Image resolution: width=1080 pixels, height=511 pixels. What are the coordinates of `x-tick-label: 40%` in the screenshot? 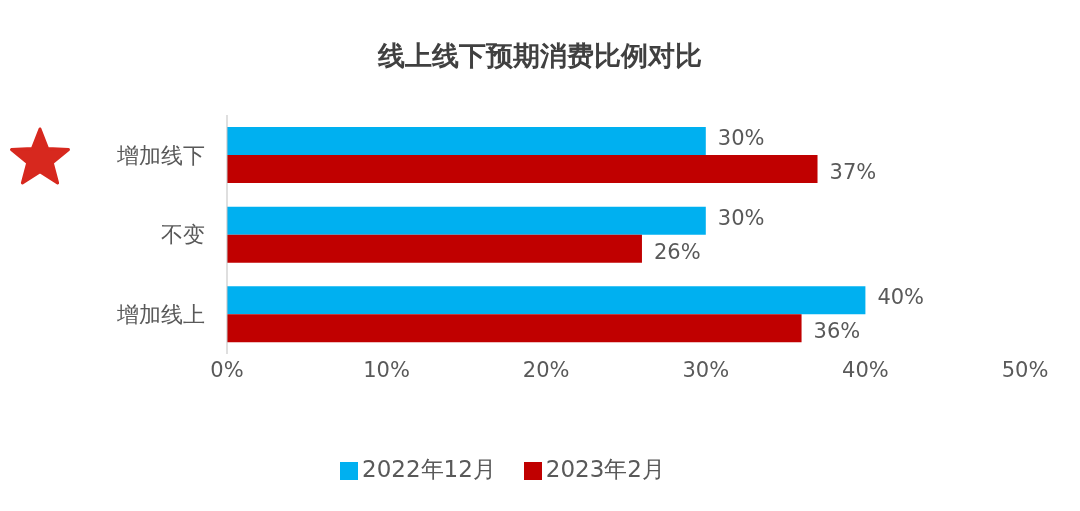 It's located at (865, 369).